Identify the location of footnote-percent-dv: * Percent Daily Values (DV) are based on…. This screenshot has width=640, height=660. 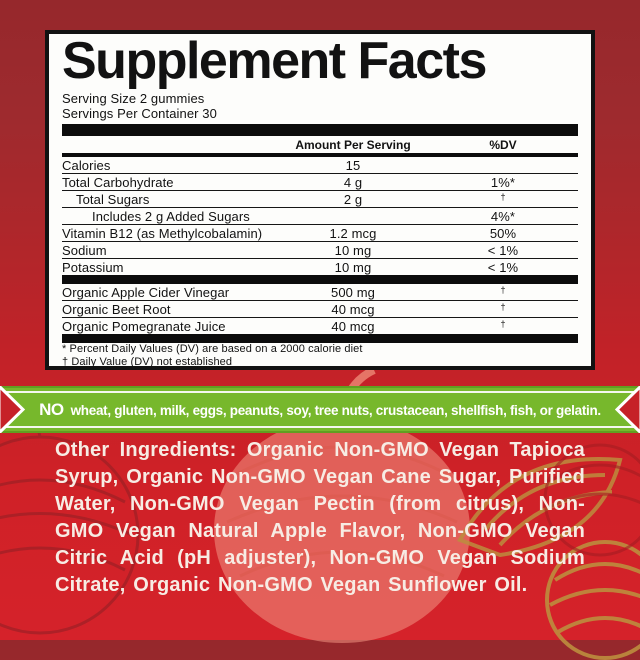
(212, 349).